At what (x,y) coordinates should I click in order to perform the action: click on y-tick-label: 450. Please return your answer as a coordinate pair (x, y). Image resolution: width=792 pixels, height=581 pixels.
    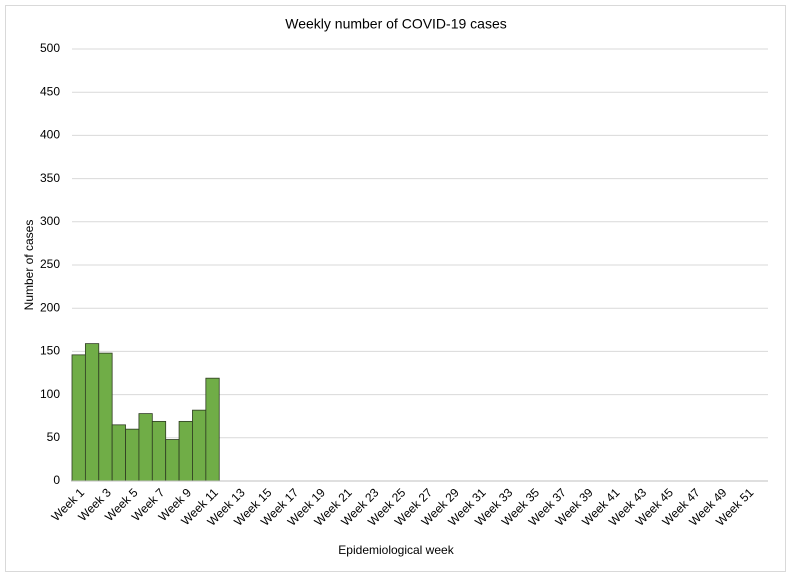
    Looking at the image, I should click on (50, 91).